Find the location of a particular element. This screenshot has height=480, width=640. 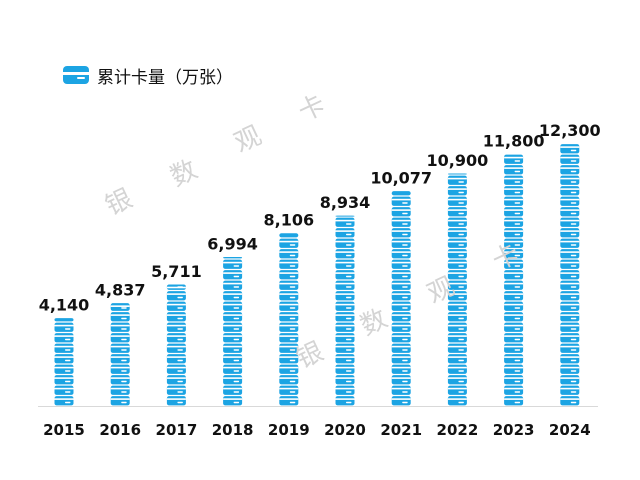

value-label: 5,711 is located at coordinates (176, 271).